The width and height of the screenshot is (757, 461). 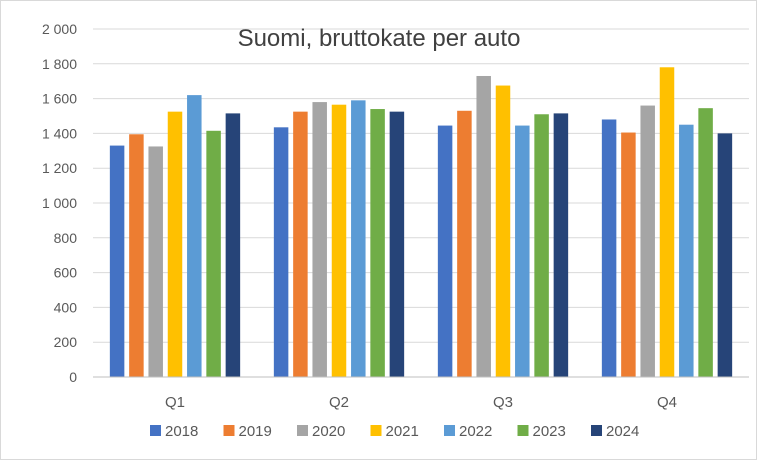 I want to click on y-tick-label: 1 600, so click(x=59, y=99).